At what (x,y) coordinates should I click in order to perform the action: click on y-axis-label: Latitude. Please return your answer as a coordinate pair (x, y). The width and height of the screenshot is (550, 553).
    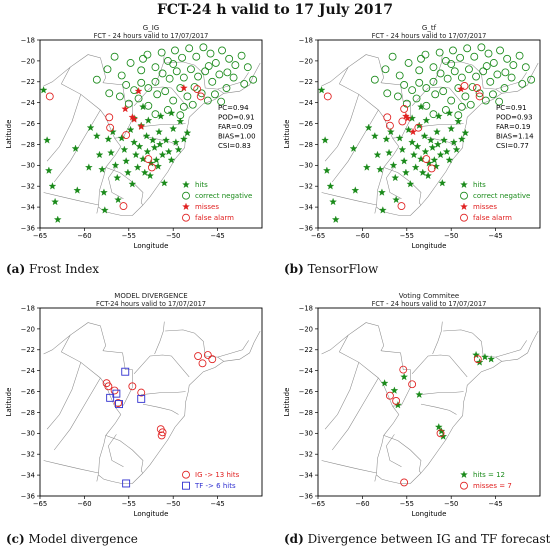
    Looking at the image, I should click on (287, 134).